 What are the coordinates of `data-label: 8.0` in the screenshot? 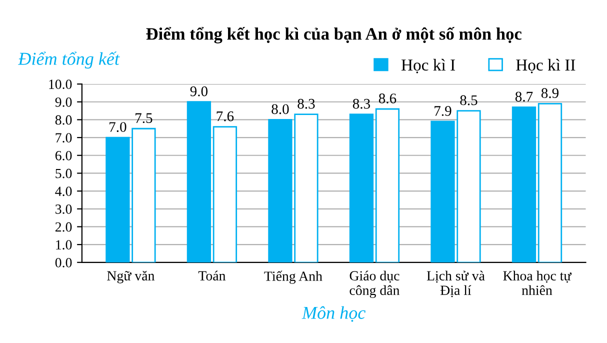 It's located at (280, 109).